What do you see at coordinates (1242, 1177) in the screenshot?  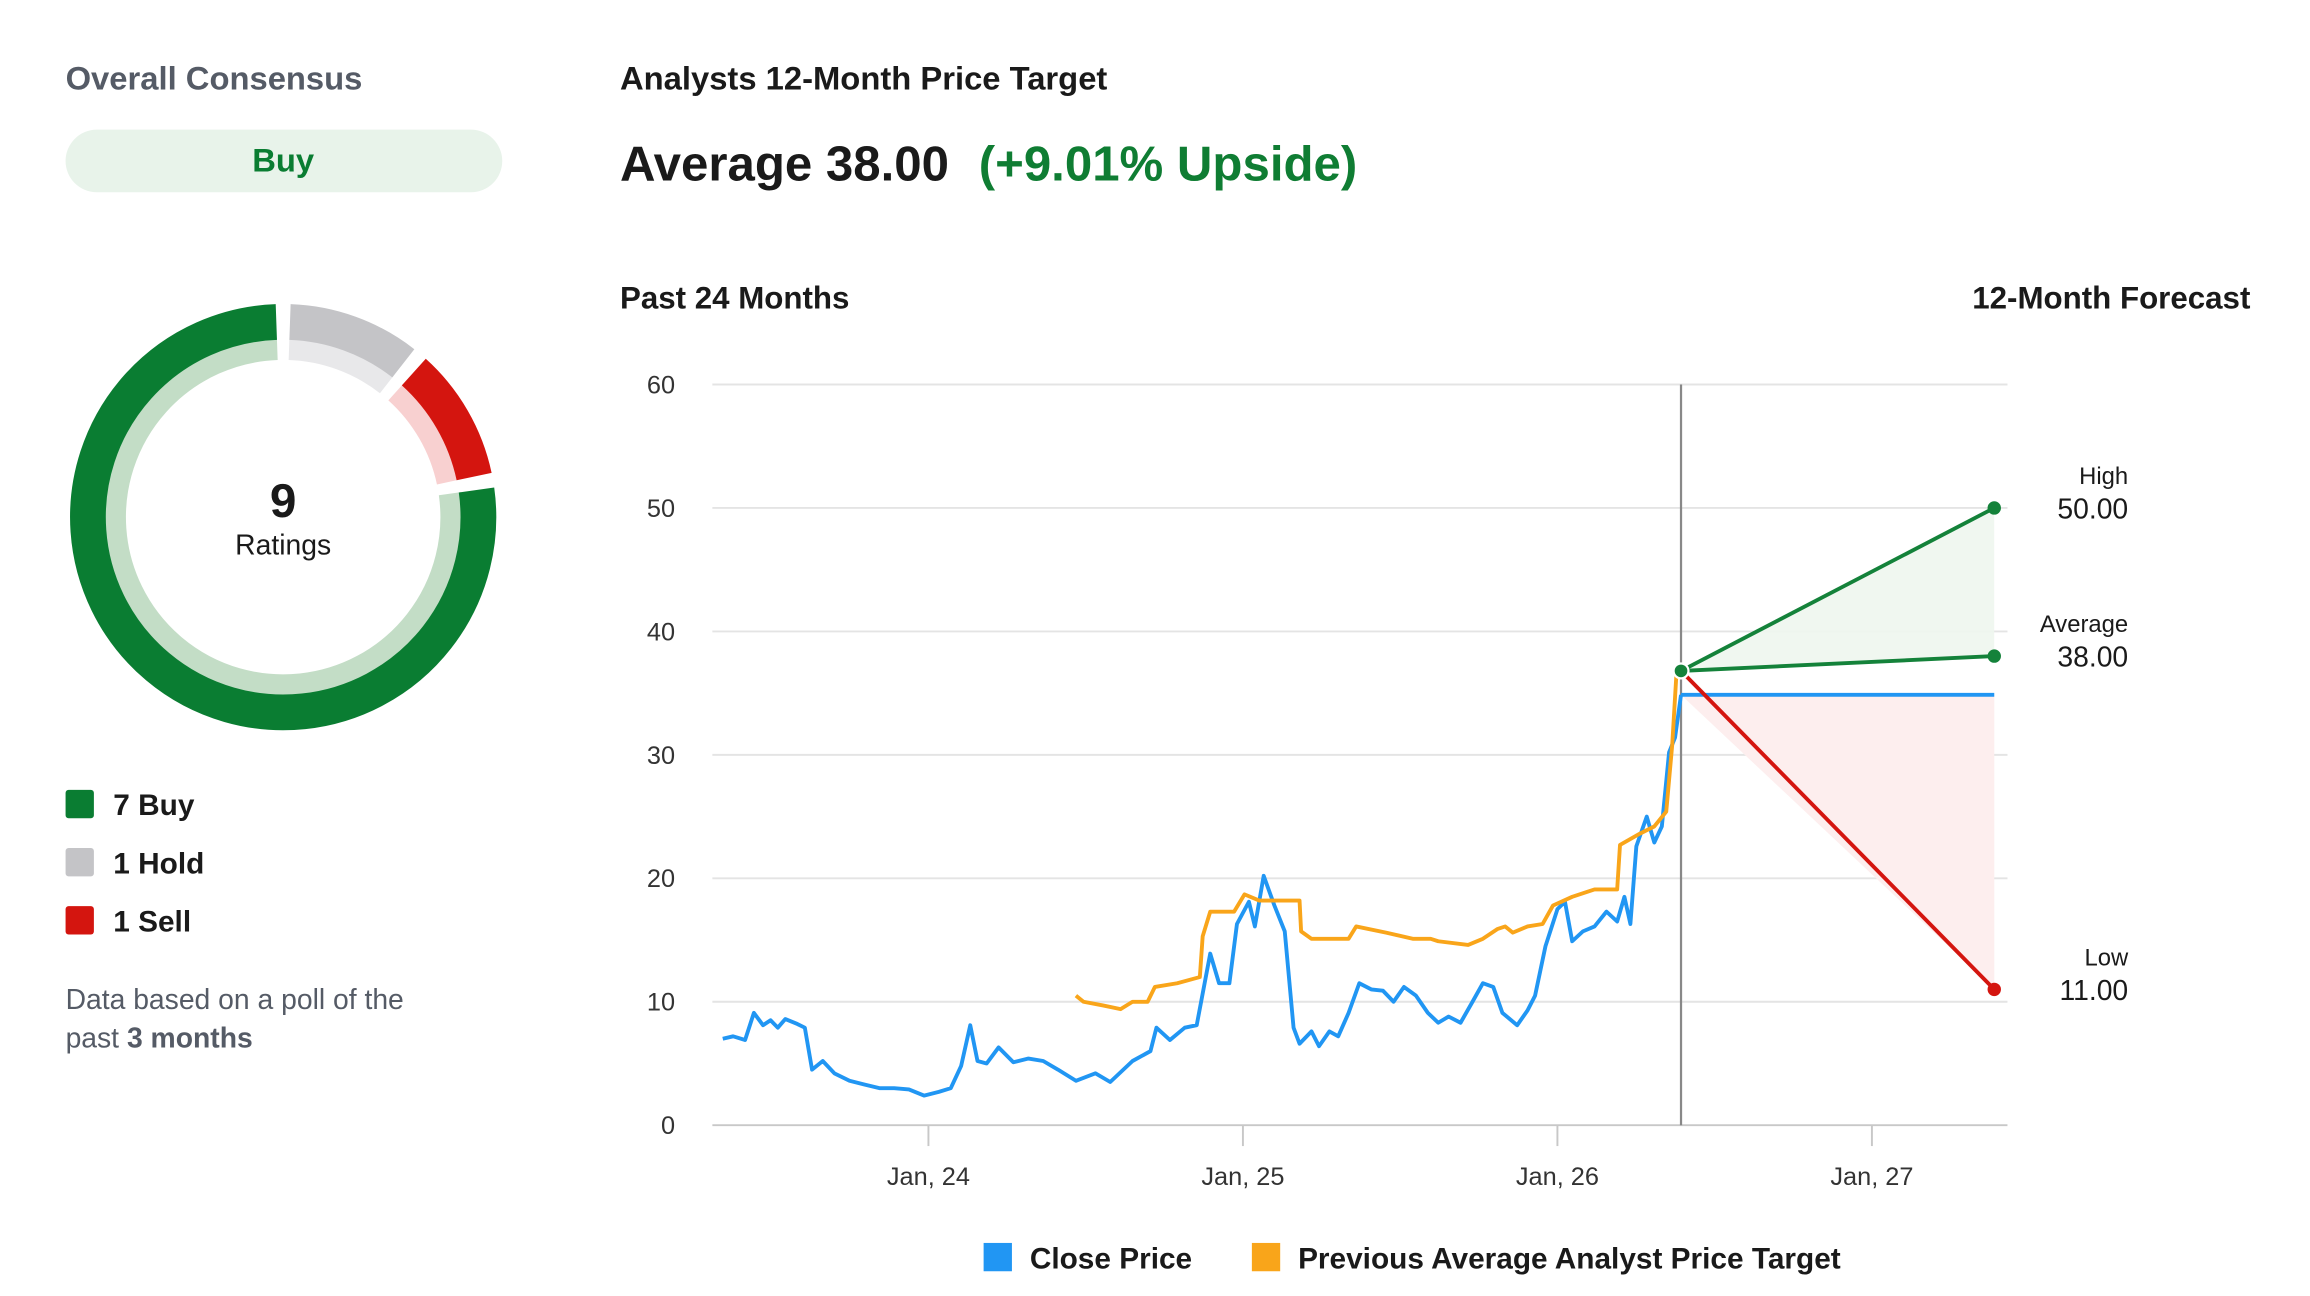 I see `x-tick-label: Jan, 25` at bounding box center [1242, 1177].